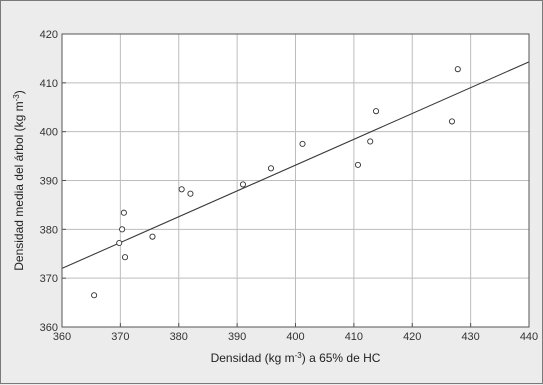 The image size is (543, 385). I want to click on y-tick-label: 400, so click(49, 133).